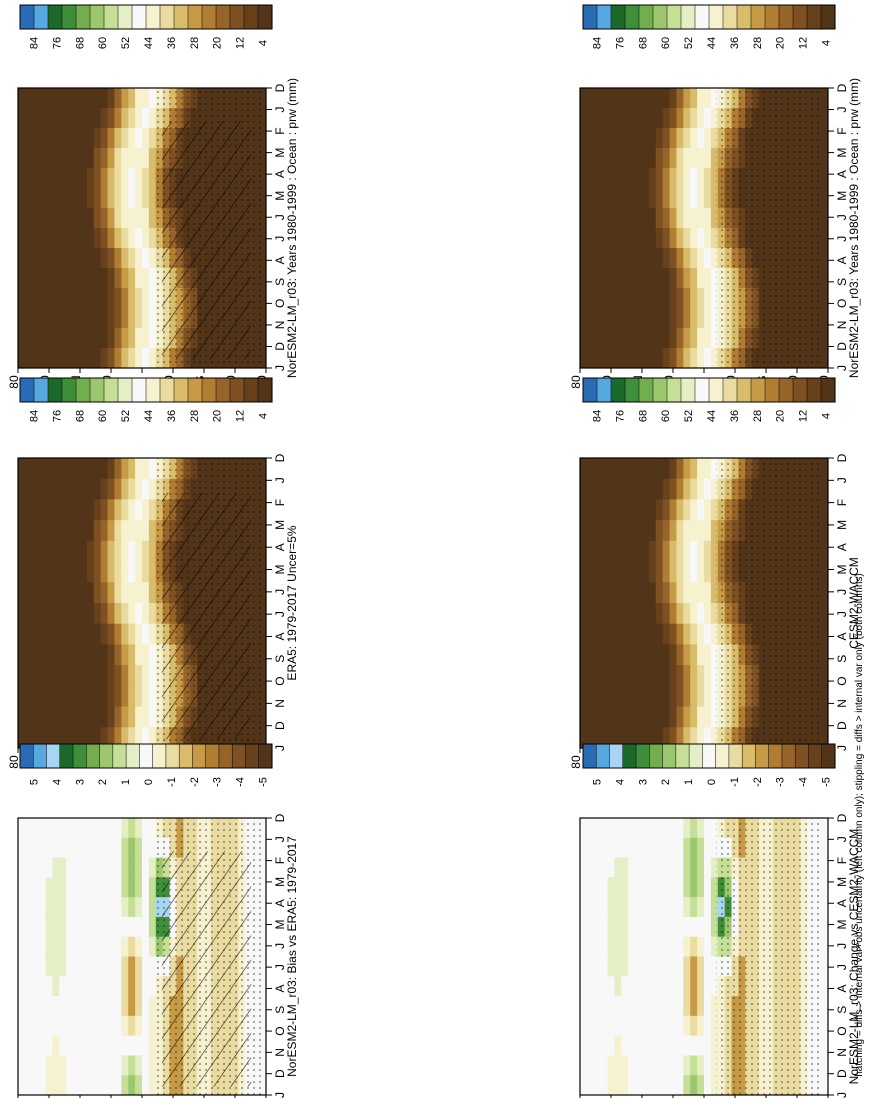 The height and width of the screenshot is (1098, 891). What do you see at coordinates (842, 346) in the screenshot?
I see `month-tick-label: D` at bounding box center [842, 346].